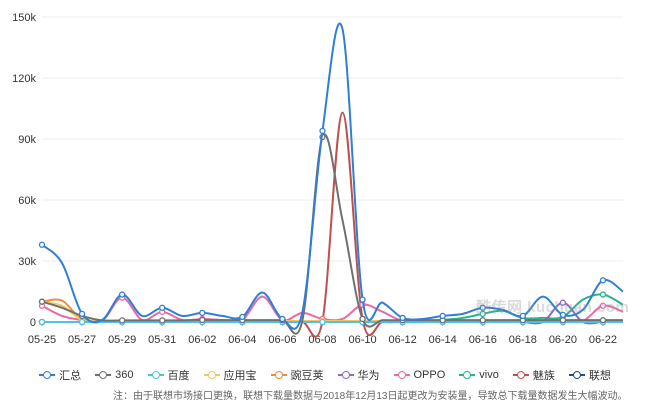 This screenshot has width=650, height=406. What do you see at coordinates (599, 376) in the screenshot?
I see `legend-label: 联想` at bounding box center [599, 376].